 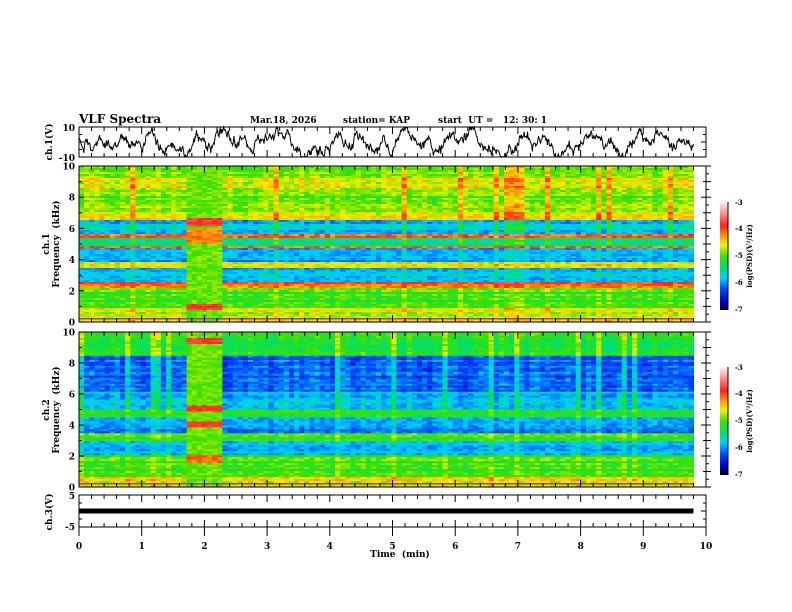 What do you see at coordinates (119, 119) in the screenshot?
I see `figure-title: VLF Spectra` at bounding box center [119, 119].